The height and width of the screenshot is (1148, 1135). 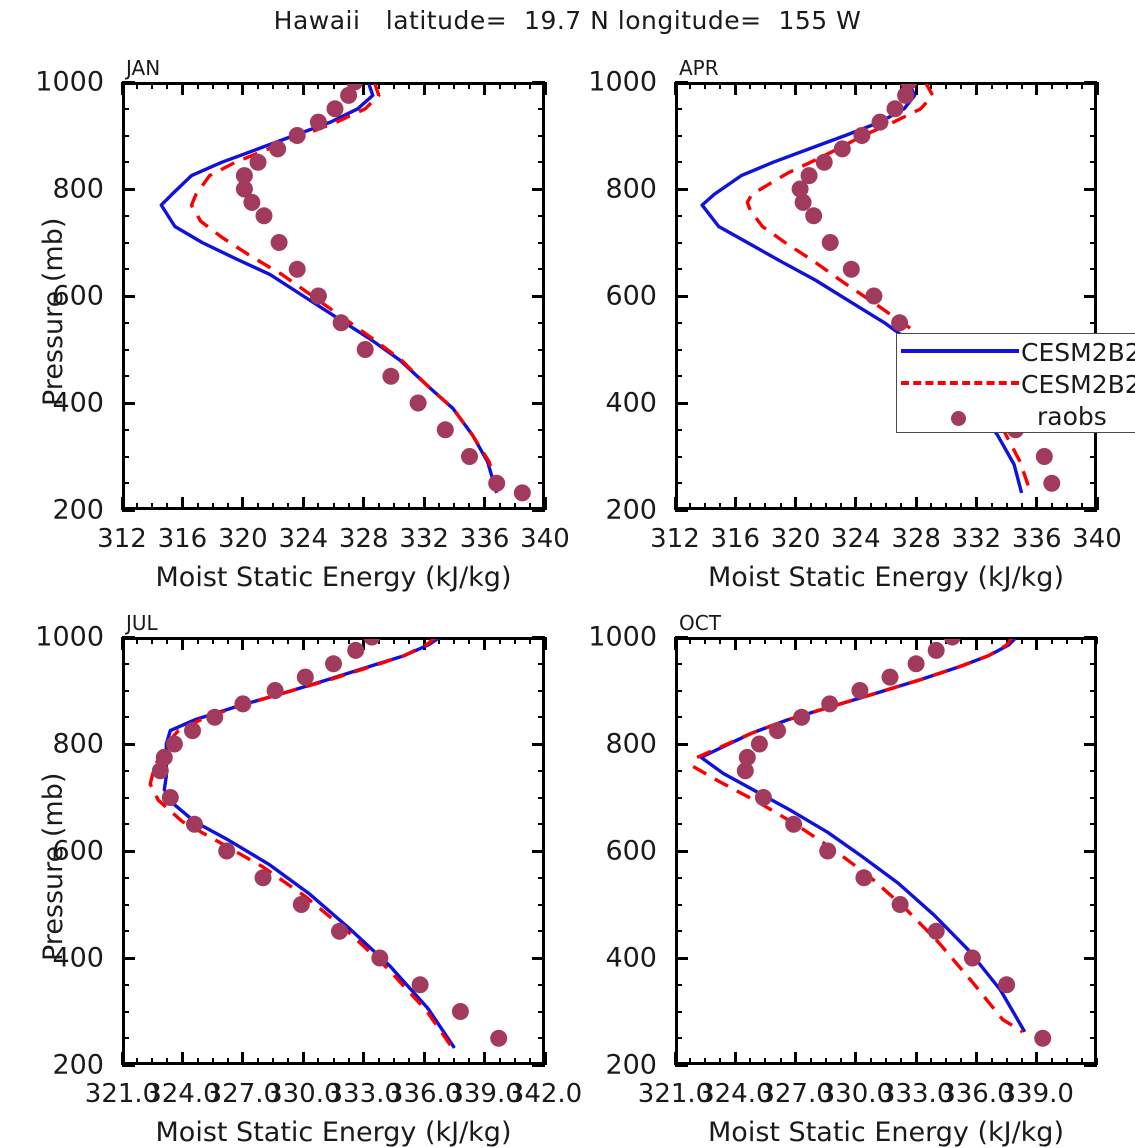 What do you see at coordinates (78, 403) in the screenshot?
I see `y-tick-label: 400` at bounding box center [78, 403].